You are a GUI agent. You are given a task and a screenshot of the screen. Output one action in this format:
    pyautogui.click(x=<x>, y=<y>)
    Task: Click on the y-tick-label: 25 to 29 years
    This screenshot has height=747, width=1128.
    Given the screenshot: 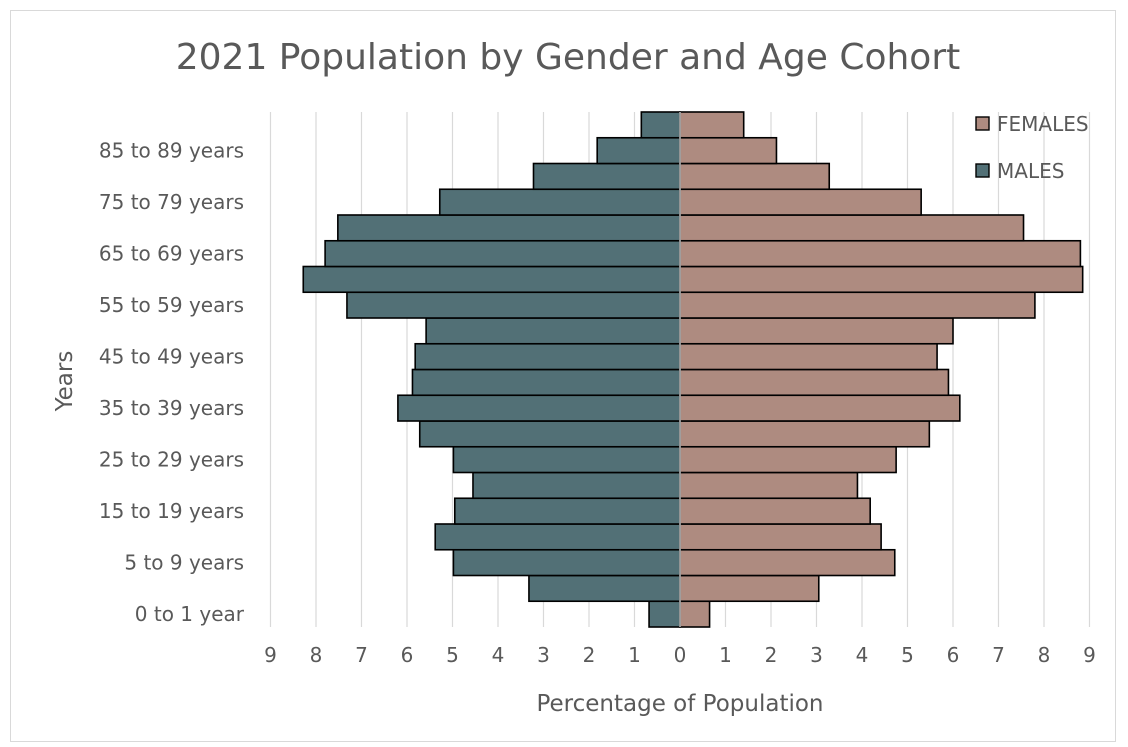 What is the action you would take?
    pyautogui.click(x=171, y=460)
    